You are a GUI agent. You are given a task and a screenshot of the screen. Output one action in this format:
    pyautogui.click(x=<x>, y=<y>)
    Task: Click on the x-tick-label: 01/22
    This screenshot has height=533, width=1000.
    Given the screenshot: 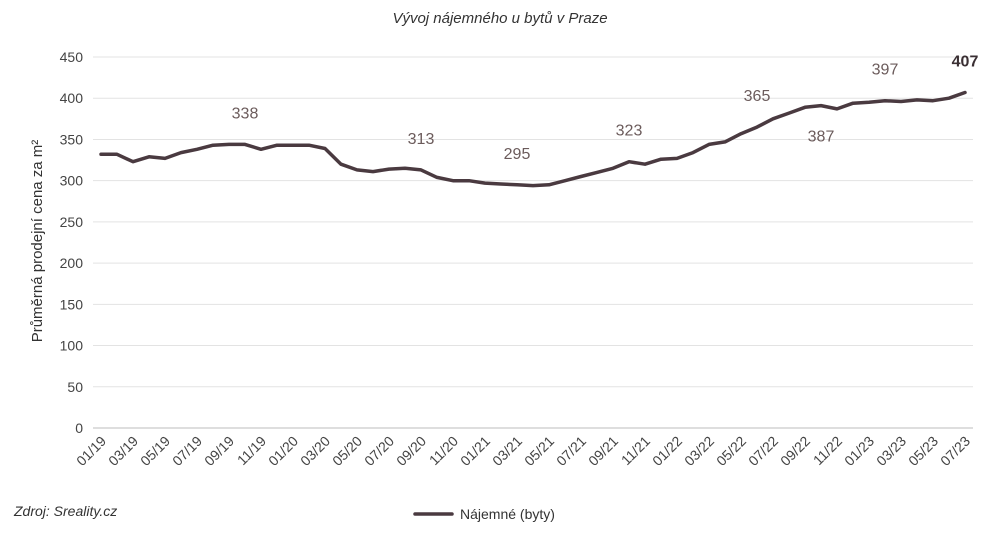 What is the action you would take?
    pyautogui.click(x=667, y=451)
    